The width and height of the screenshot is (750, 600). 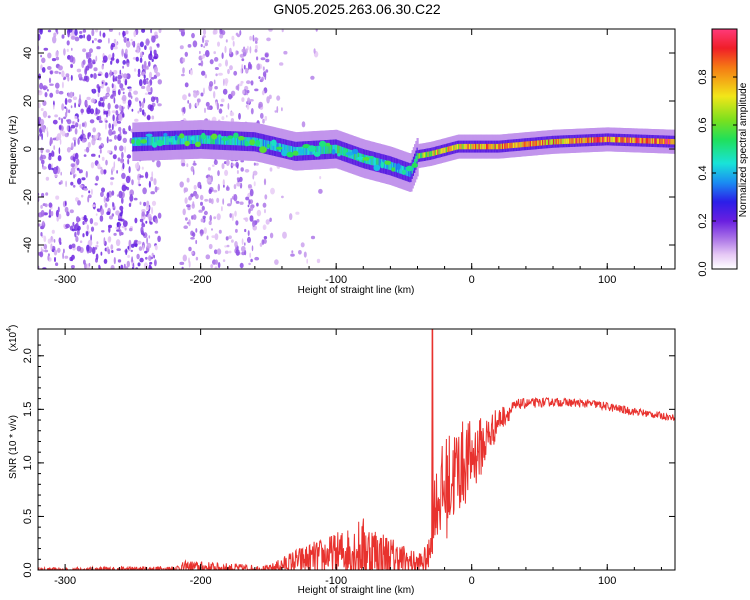 I want to click on y-tick-label: -40, so click(x=28, y=245).